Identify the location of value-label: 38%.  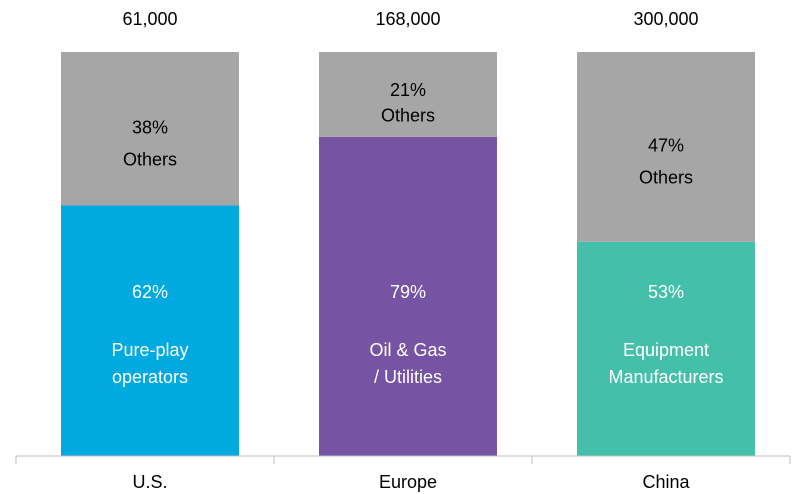
(150, 128).